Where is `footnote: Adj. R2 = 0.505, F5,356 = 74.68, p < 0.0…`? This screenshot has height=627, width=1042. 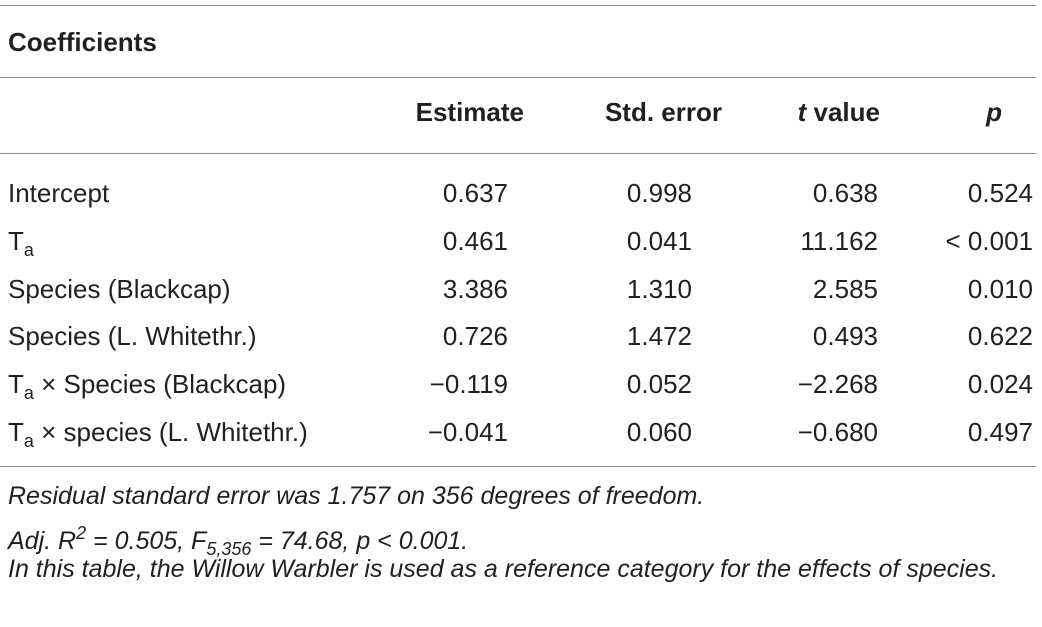 footnote: Adj. R2 = 0.505, F5,356 = 74.68, p < 0.0… is located at coordinates (521, 541).